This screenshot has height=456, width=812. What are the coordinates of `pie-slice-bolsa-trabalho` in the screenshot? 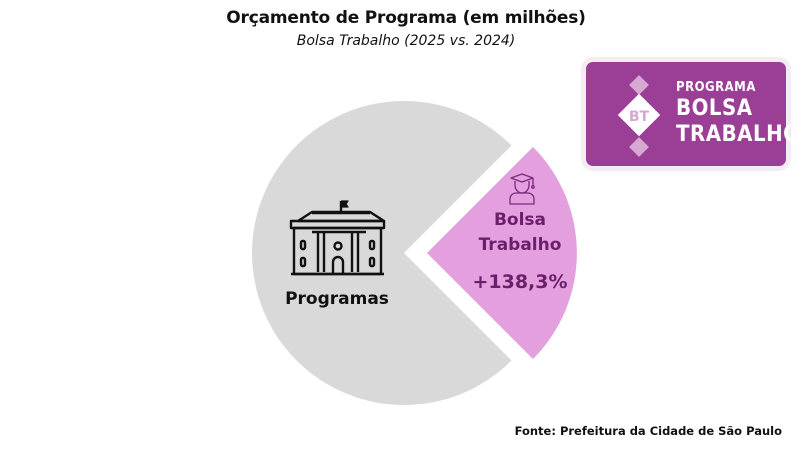 It's located at (502, 253).